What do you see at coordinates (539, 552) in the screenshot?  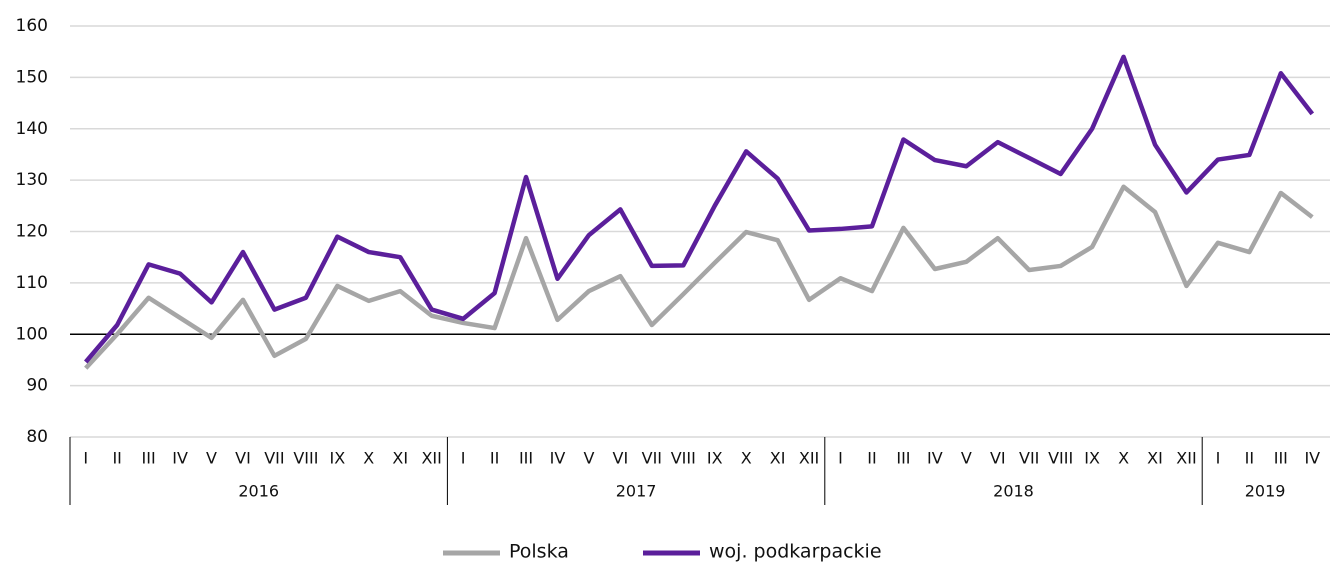 I see `legend-label: Polska` at bounding box center [539, 552].